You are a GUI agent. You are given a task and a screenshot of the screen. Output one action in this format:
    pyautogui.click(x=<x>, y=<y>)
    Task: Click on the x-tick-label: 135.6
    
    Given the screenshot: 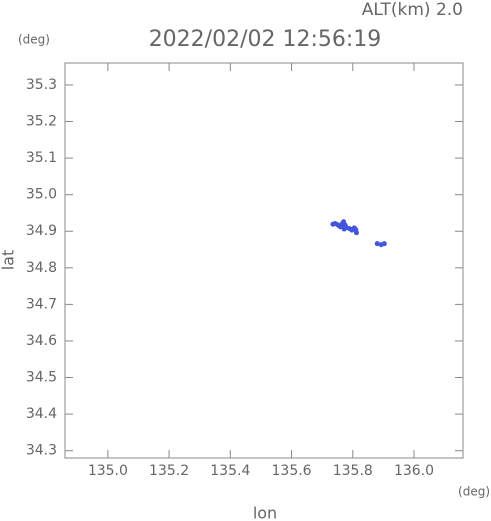 What is the action you would take?
    pyautogui.click(x=292, y=471)
    